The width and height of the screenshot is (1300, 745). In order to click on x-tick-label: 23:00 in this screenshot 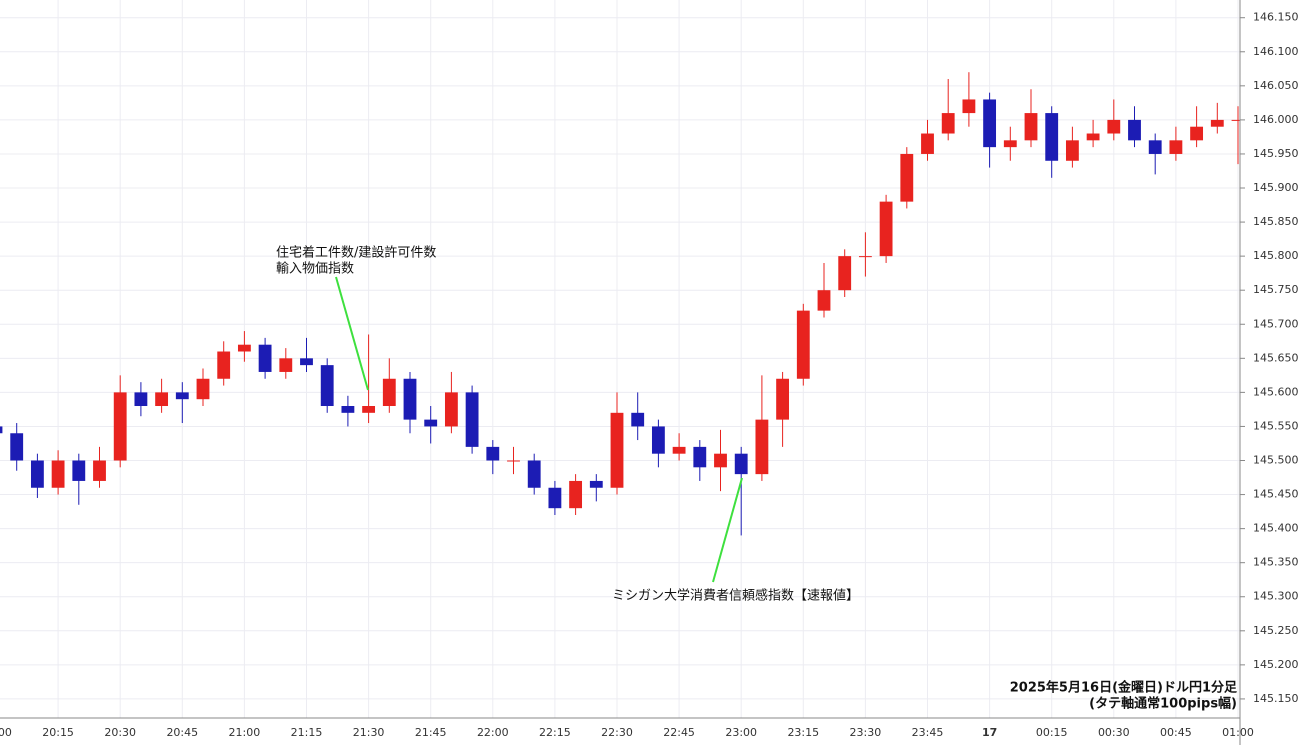, I will do `click(741, 732)`.